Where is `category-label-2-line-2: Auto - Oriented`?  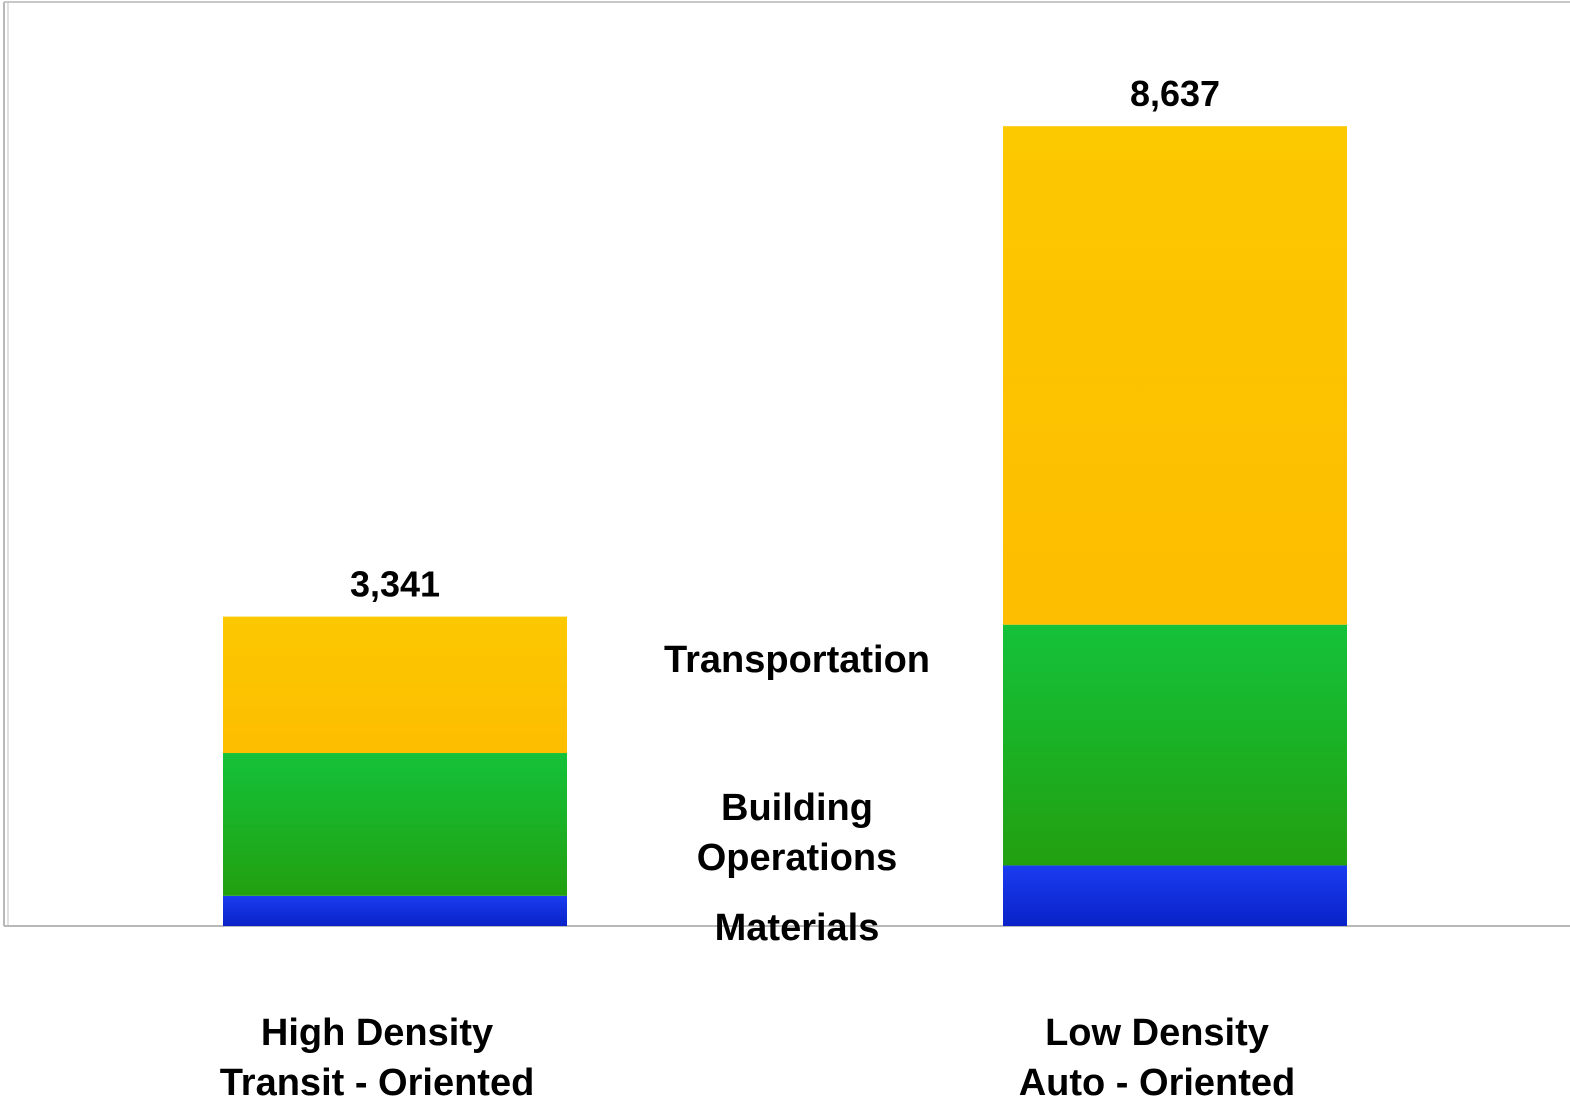
category-label-2-line-2: Auto - Oriented is located at coordinates (1157, 1081).